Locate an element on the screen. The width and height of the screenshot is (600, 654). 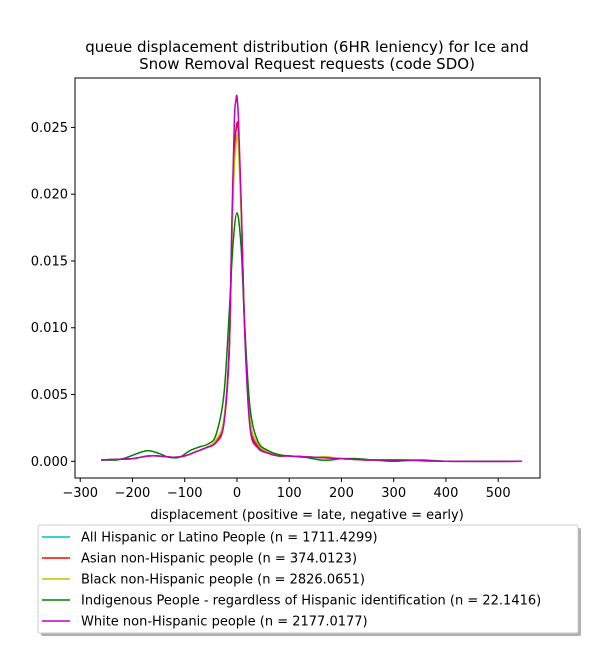
y-tick-label: 0.025 is located at coordinates (49, 128).